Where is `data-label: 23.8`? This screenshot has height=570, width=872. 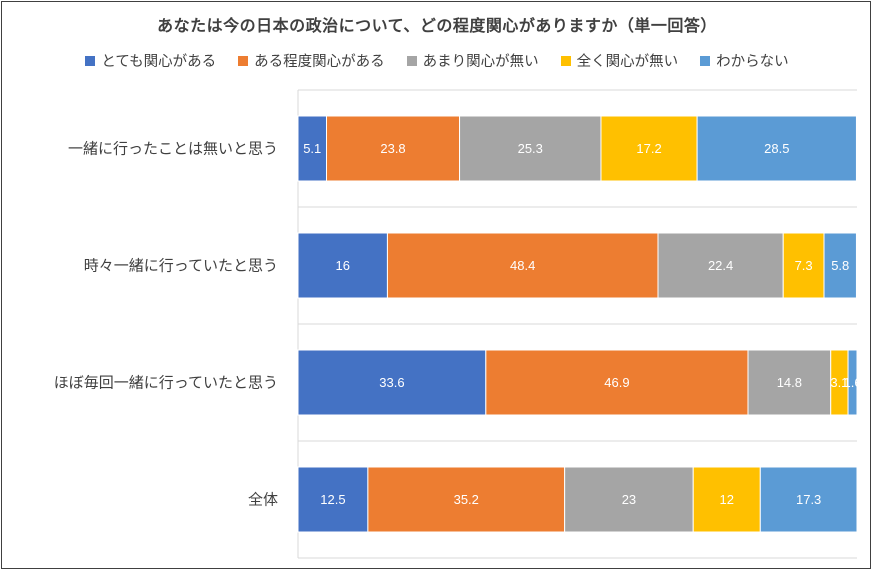 data-label: 23.8 is located at coordinates (392, 148).